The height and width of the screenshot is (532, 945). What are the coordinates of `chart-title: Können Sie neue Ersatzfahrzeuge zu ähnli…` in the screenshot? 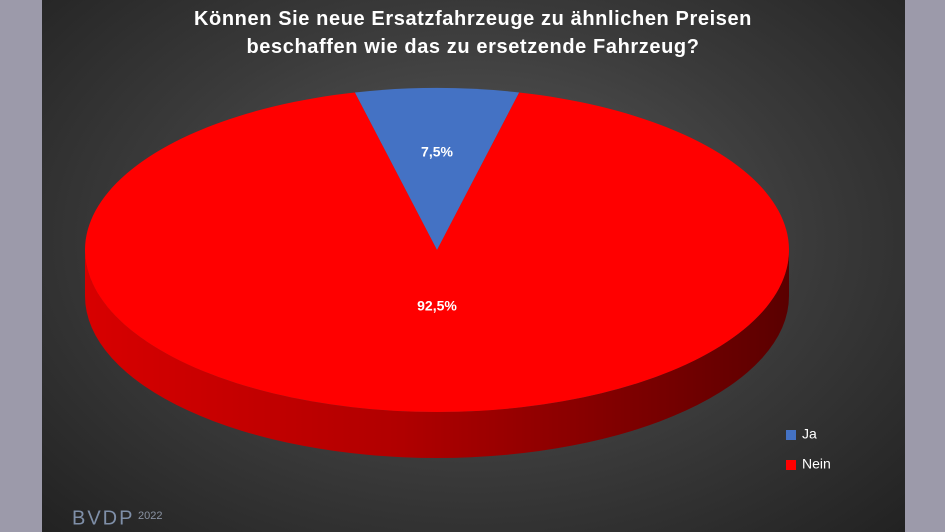 It's located at (473, 33).